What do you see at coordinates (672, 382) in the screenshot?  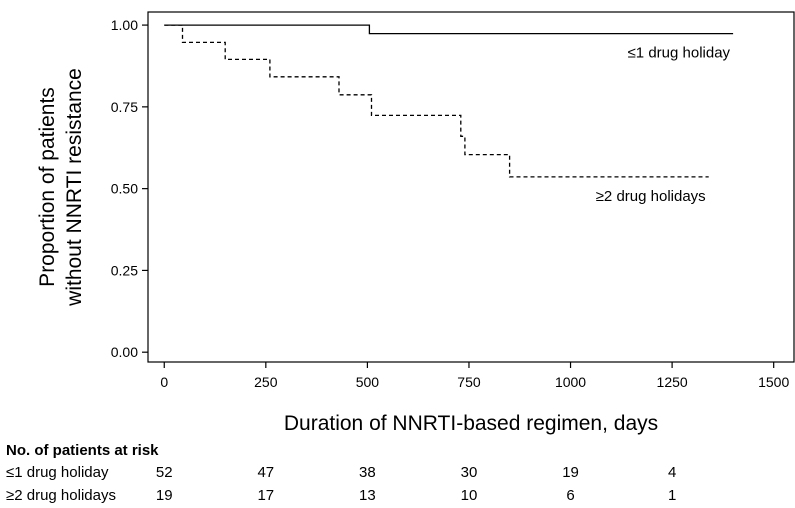 I see `x-tick-label: 1250` at bounding box center [672, 382].